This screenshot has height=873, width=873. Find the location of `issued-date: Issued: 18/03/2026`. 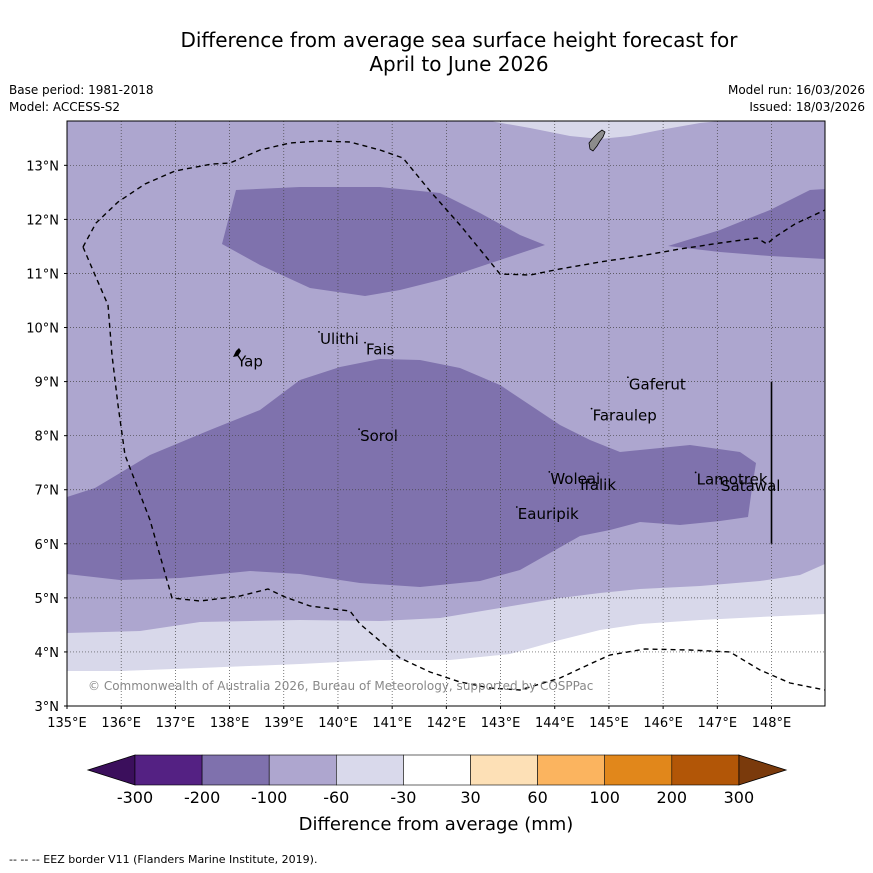

issued-date: Issued: 18/03/2026 is located at coordinates (807, 107).